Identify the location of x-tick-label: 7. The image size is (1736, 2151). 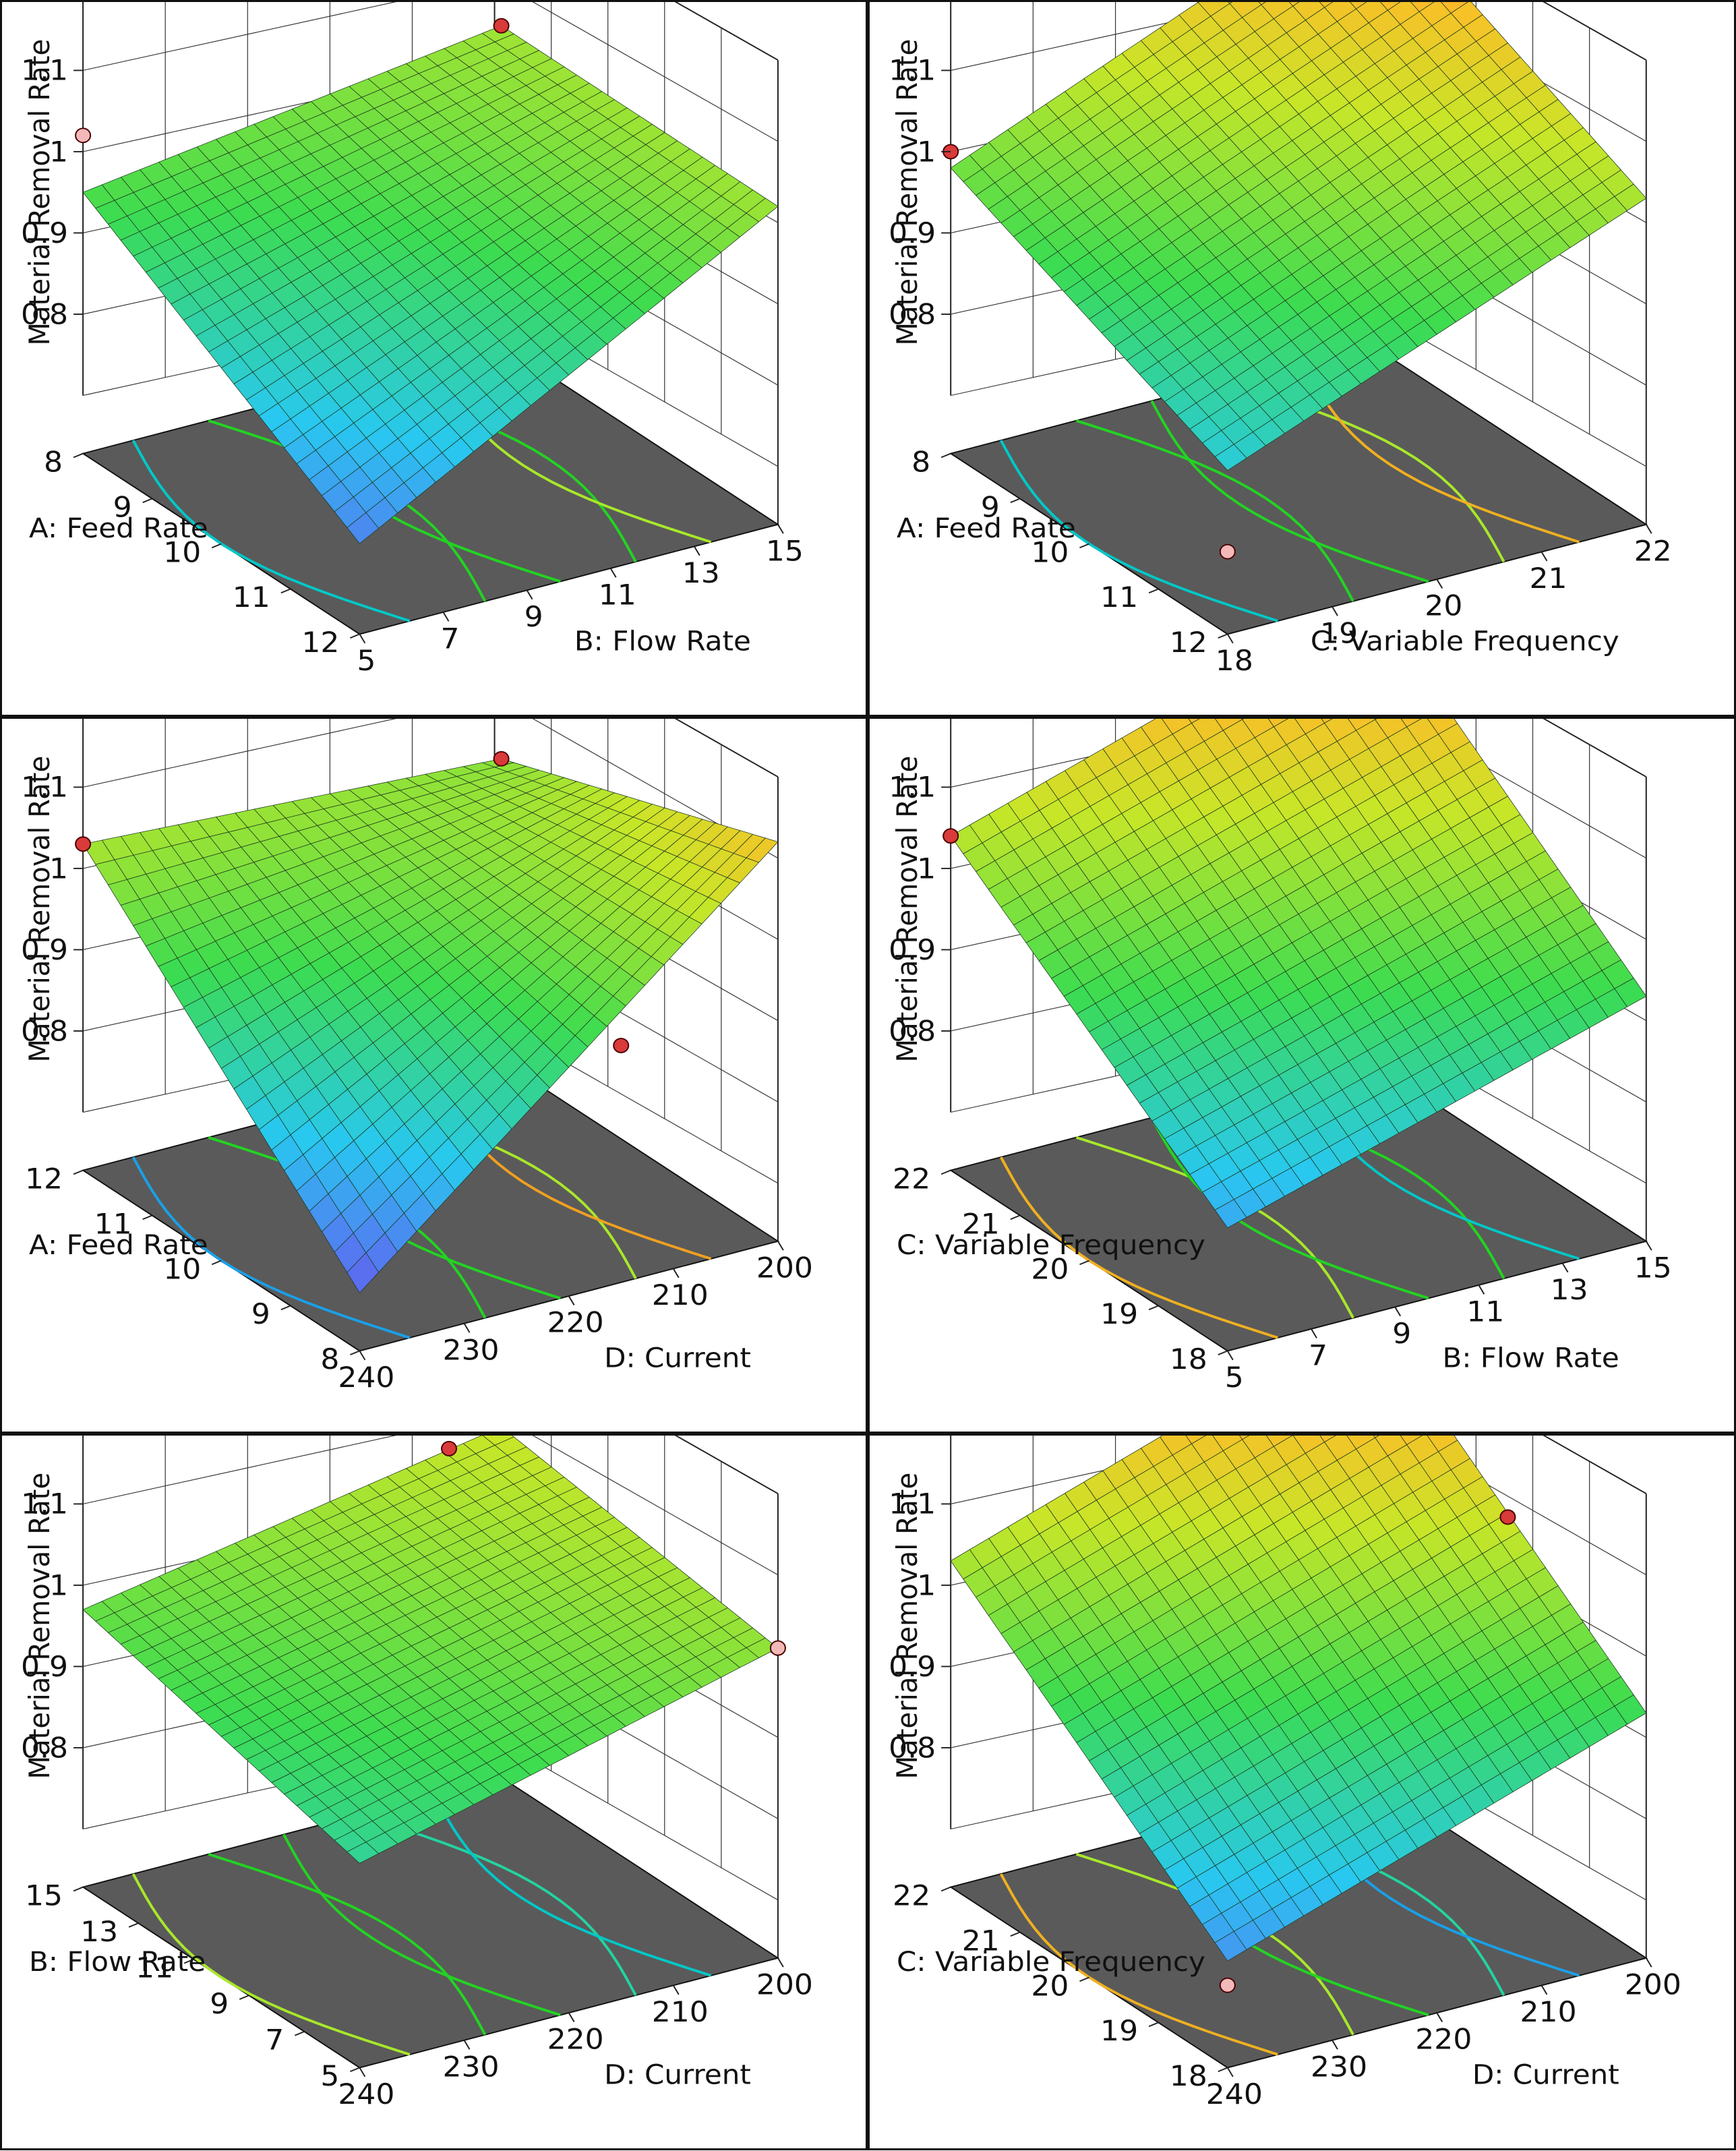
(274, 2040).